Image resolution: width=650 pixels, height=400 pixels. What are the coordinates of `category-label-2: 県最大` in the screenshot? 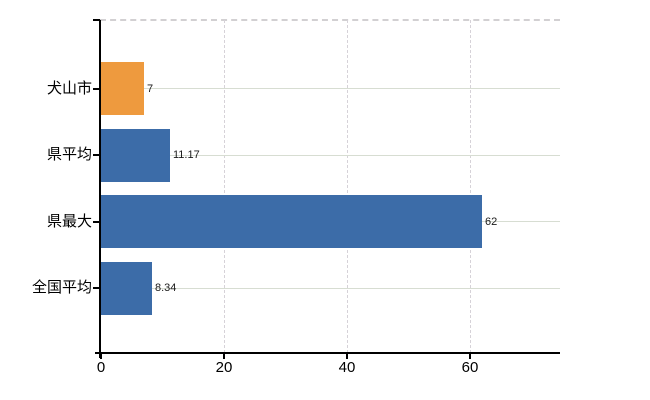 It's located at (69, 221).